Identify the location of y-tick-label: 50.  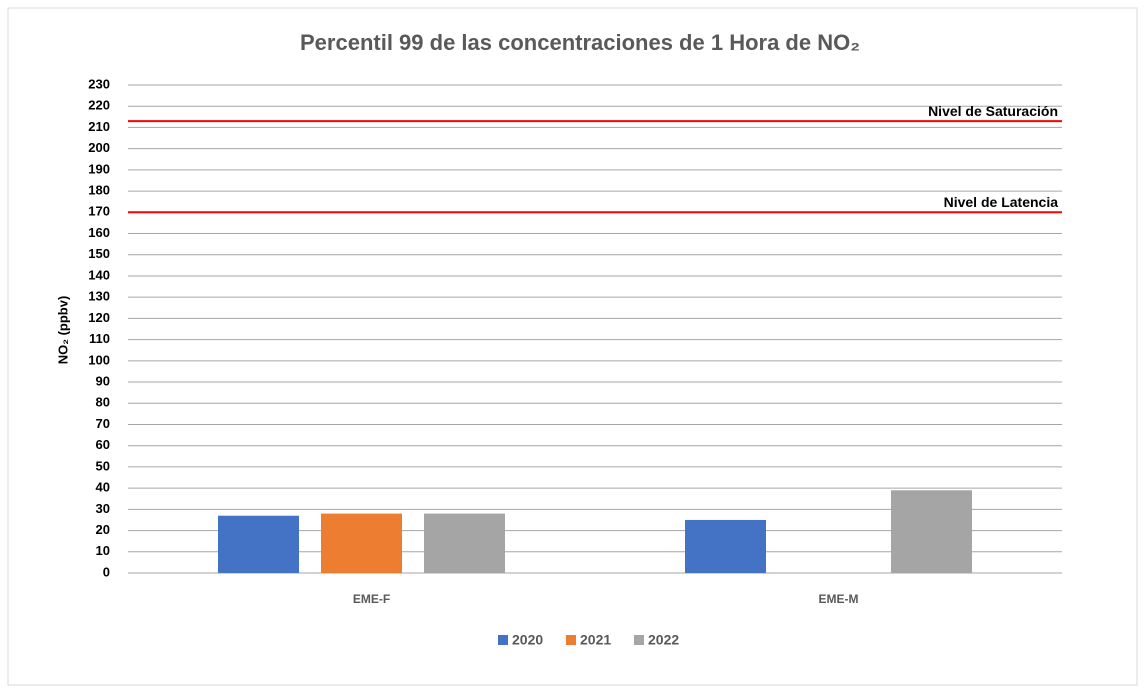
(103, 465).